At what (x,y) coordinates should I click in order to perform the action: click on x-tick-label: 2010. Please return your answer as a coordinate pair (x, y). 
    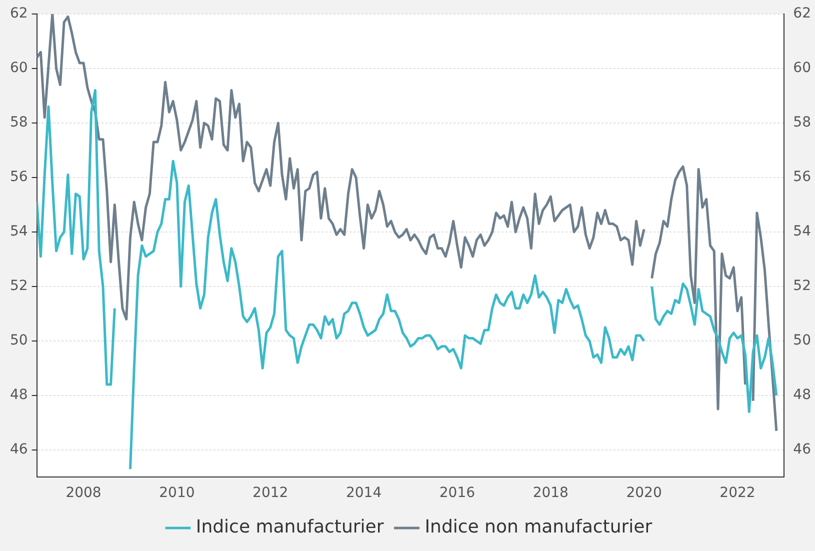
    Looking at the image, I should click on (177, 493).